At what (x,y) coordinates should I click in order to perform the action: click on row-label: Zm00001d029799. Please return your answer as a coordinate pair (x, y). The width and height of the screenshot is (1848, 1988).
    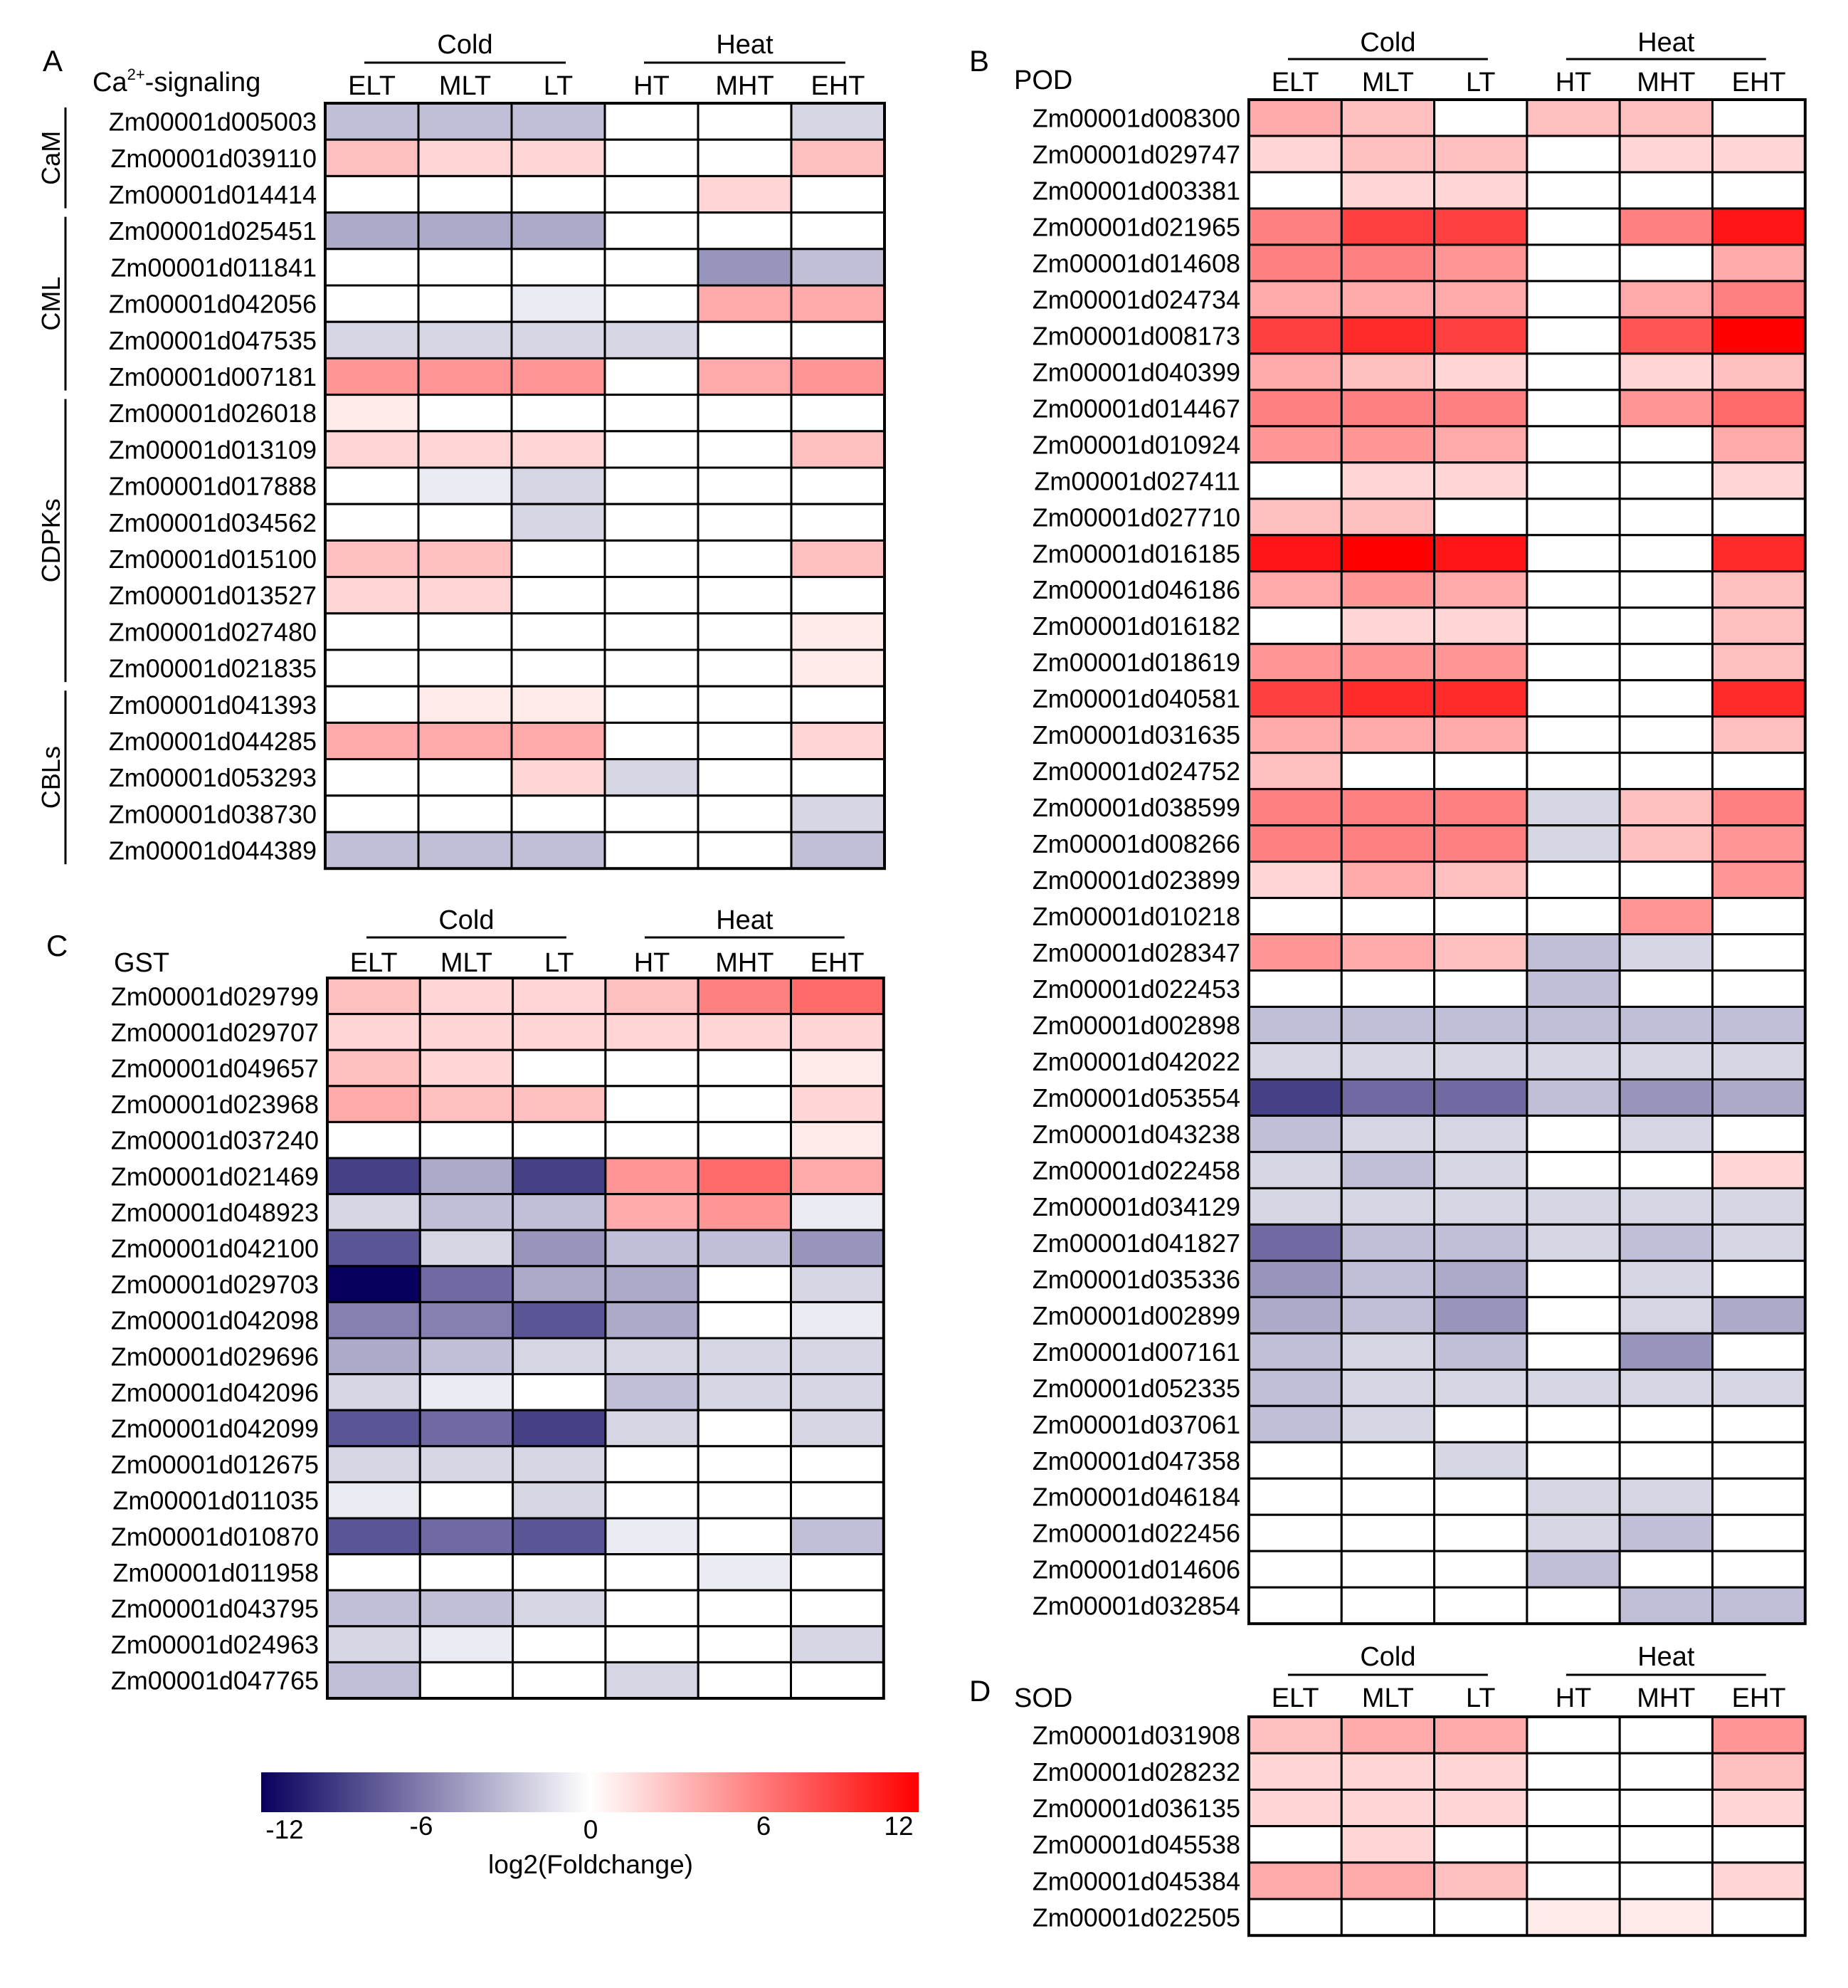
    Looking at the image, I should click on (215, 996).